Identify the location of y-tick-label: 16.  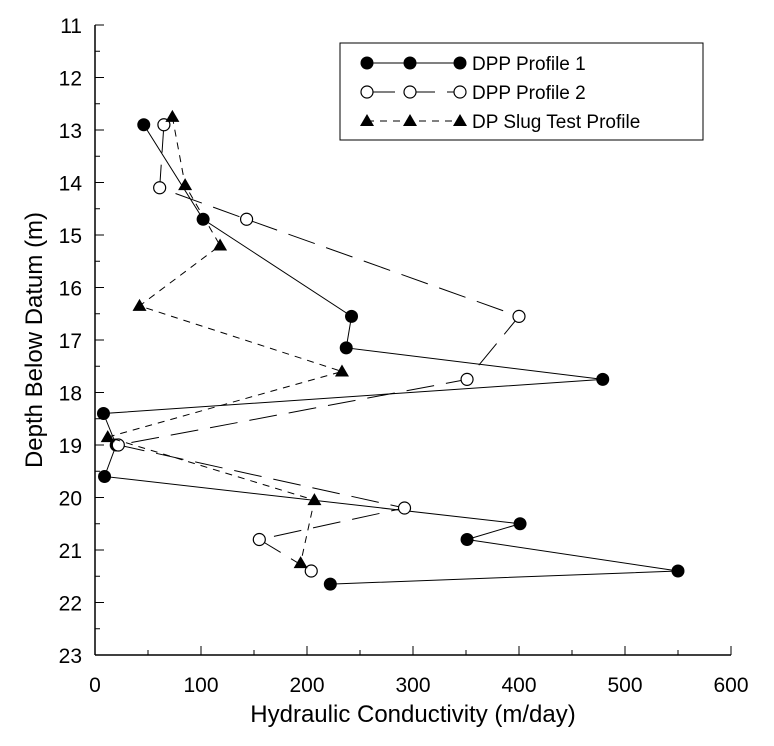
(70, 289).